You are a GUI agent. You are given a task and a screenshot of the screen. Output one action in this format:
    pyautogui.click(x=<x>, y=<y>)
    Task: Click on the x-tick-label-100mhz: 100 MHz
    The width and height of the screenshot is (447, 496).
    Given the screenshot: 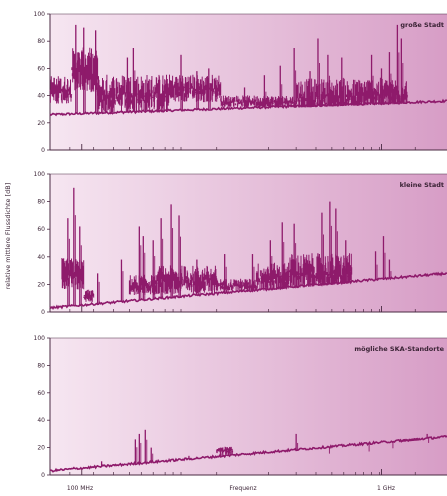 What is the action you would take?
    pyautogui.click(x=80, y=488)
    